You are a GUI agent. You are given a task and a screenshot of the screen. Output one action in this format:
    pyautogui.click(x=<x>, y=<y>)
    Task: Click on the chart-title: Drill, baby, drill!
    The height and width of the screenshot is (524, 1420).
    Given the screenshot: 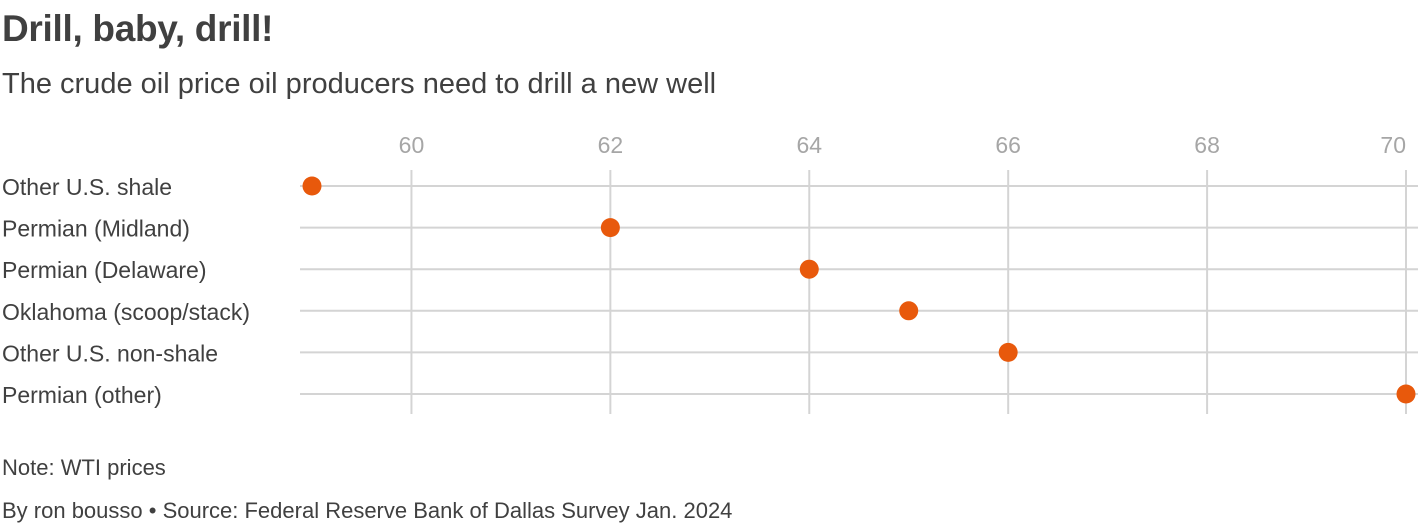 What is the action you would take?
    pyautogui.click(x=138, y=28)
    